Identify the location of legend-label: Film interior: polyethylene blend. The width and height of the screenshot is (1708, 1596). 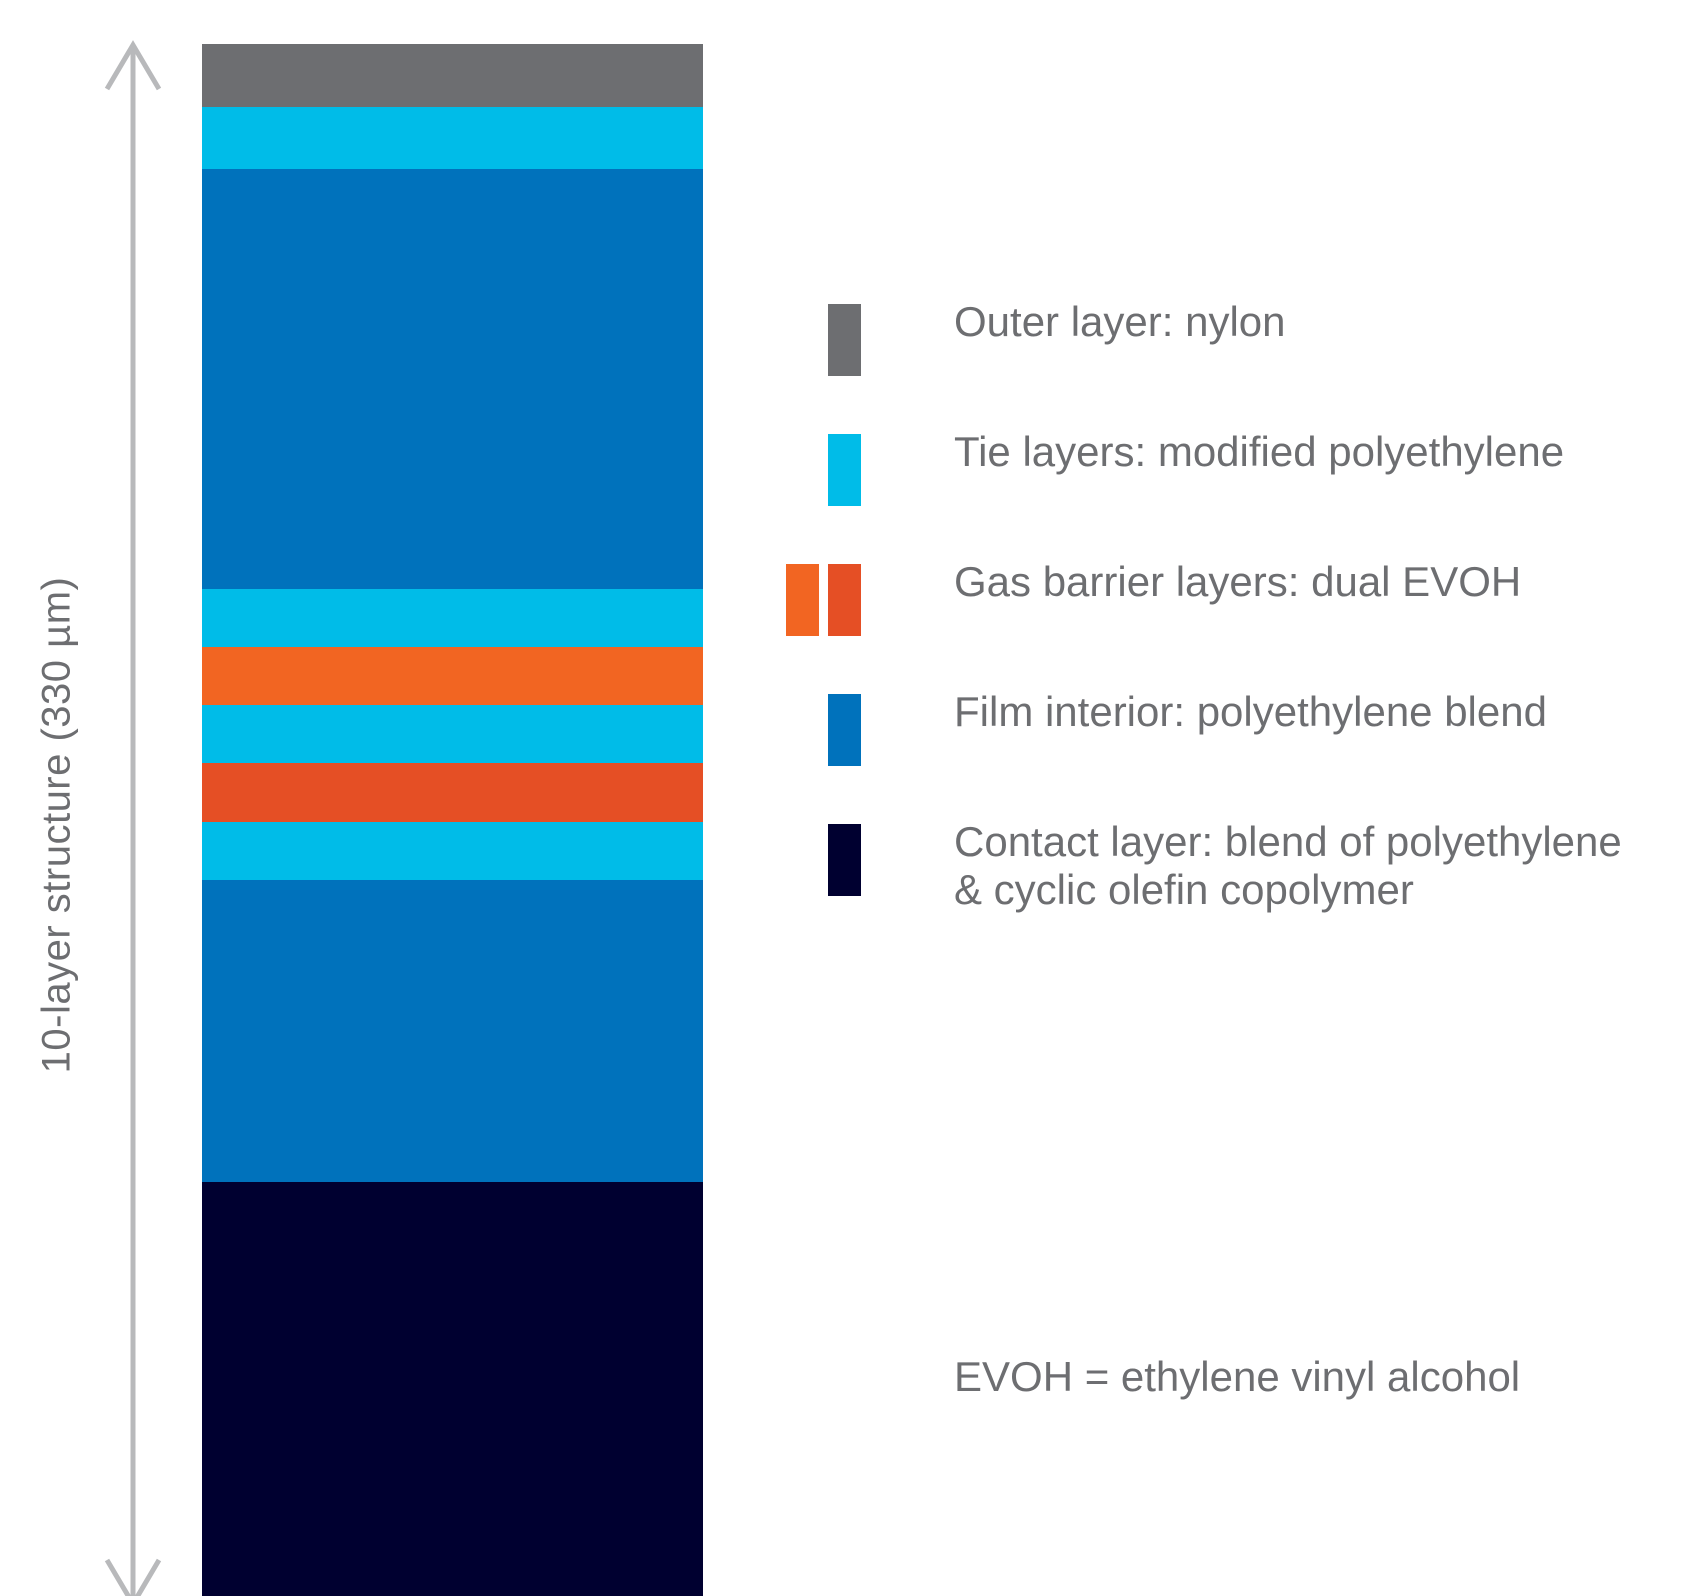
(1250, 711).